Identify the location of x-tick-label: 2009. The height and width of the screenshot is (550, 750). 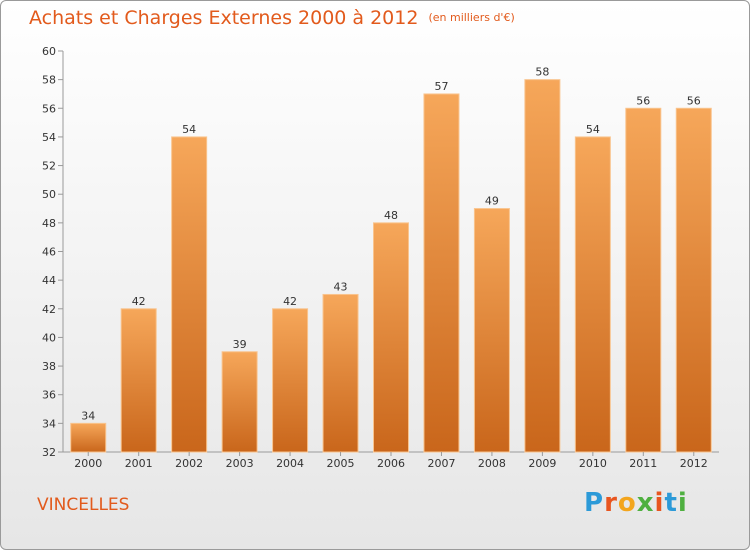
(542, 463).